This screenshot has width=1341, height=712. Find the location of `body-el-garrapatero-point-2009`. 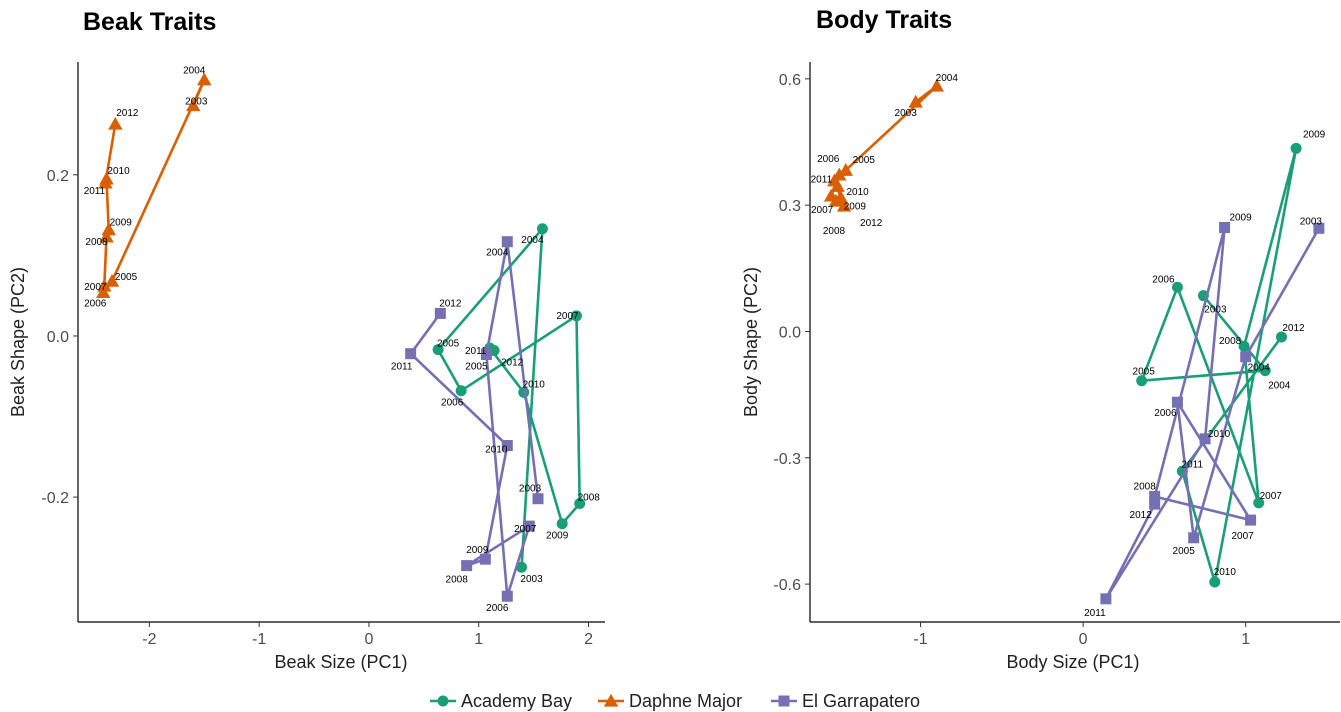

body-el-garrapatero-point-2009 is located at coordinates (1225, 227).